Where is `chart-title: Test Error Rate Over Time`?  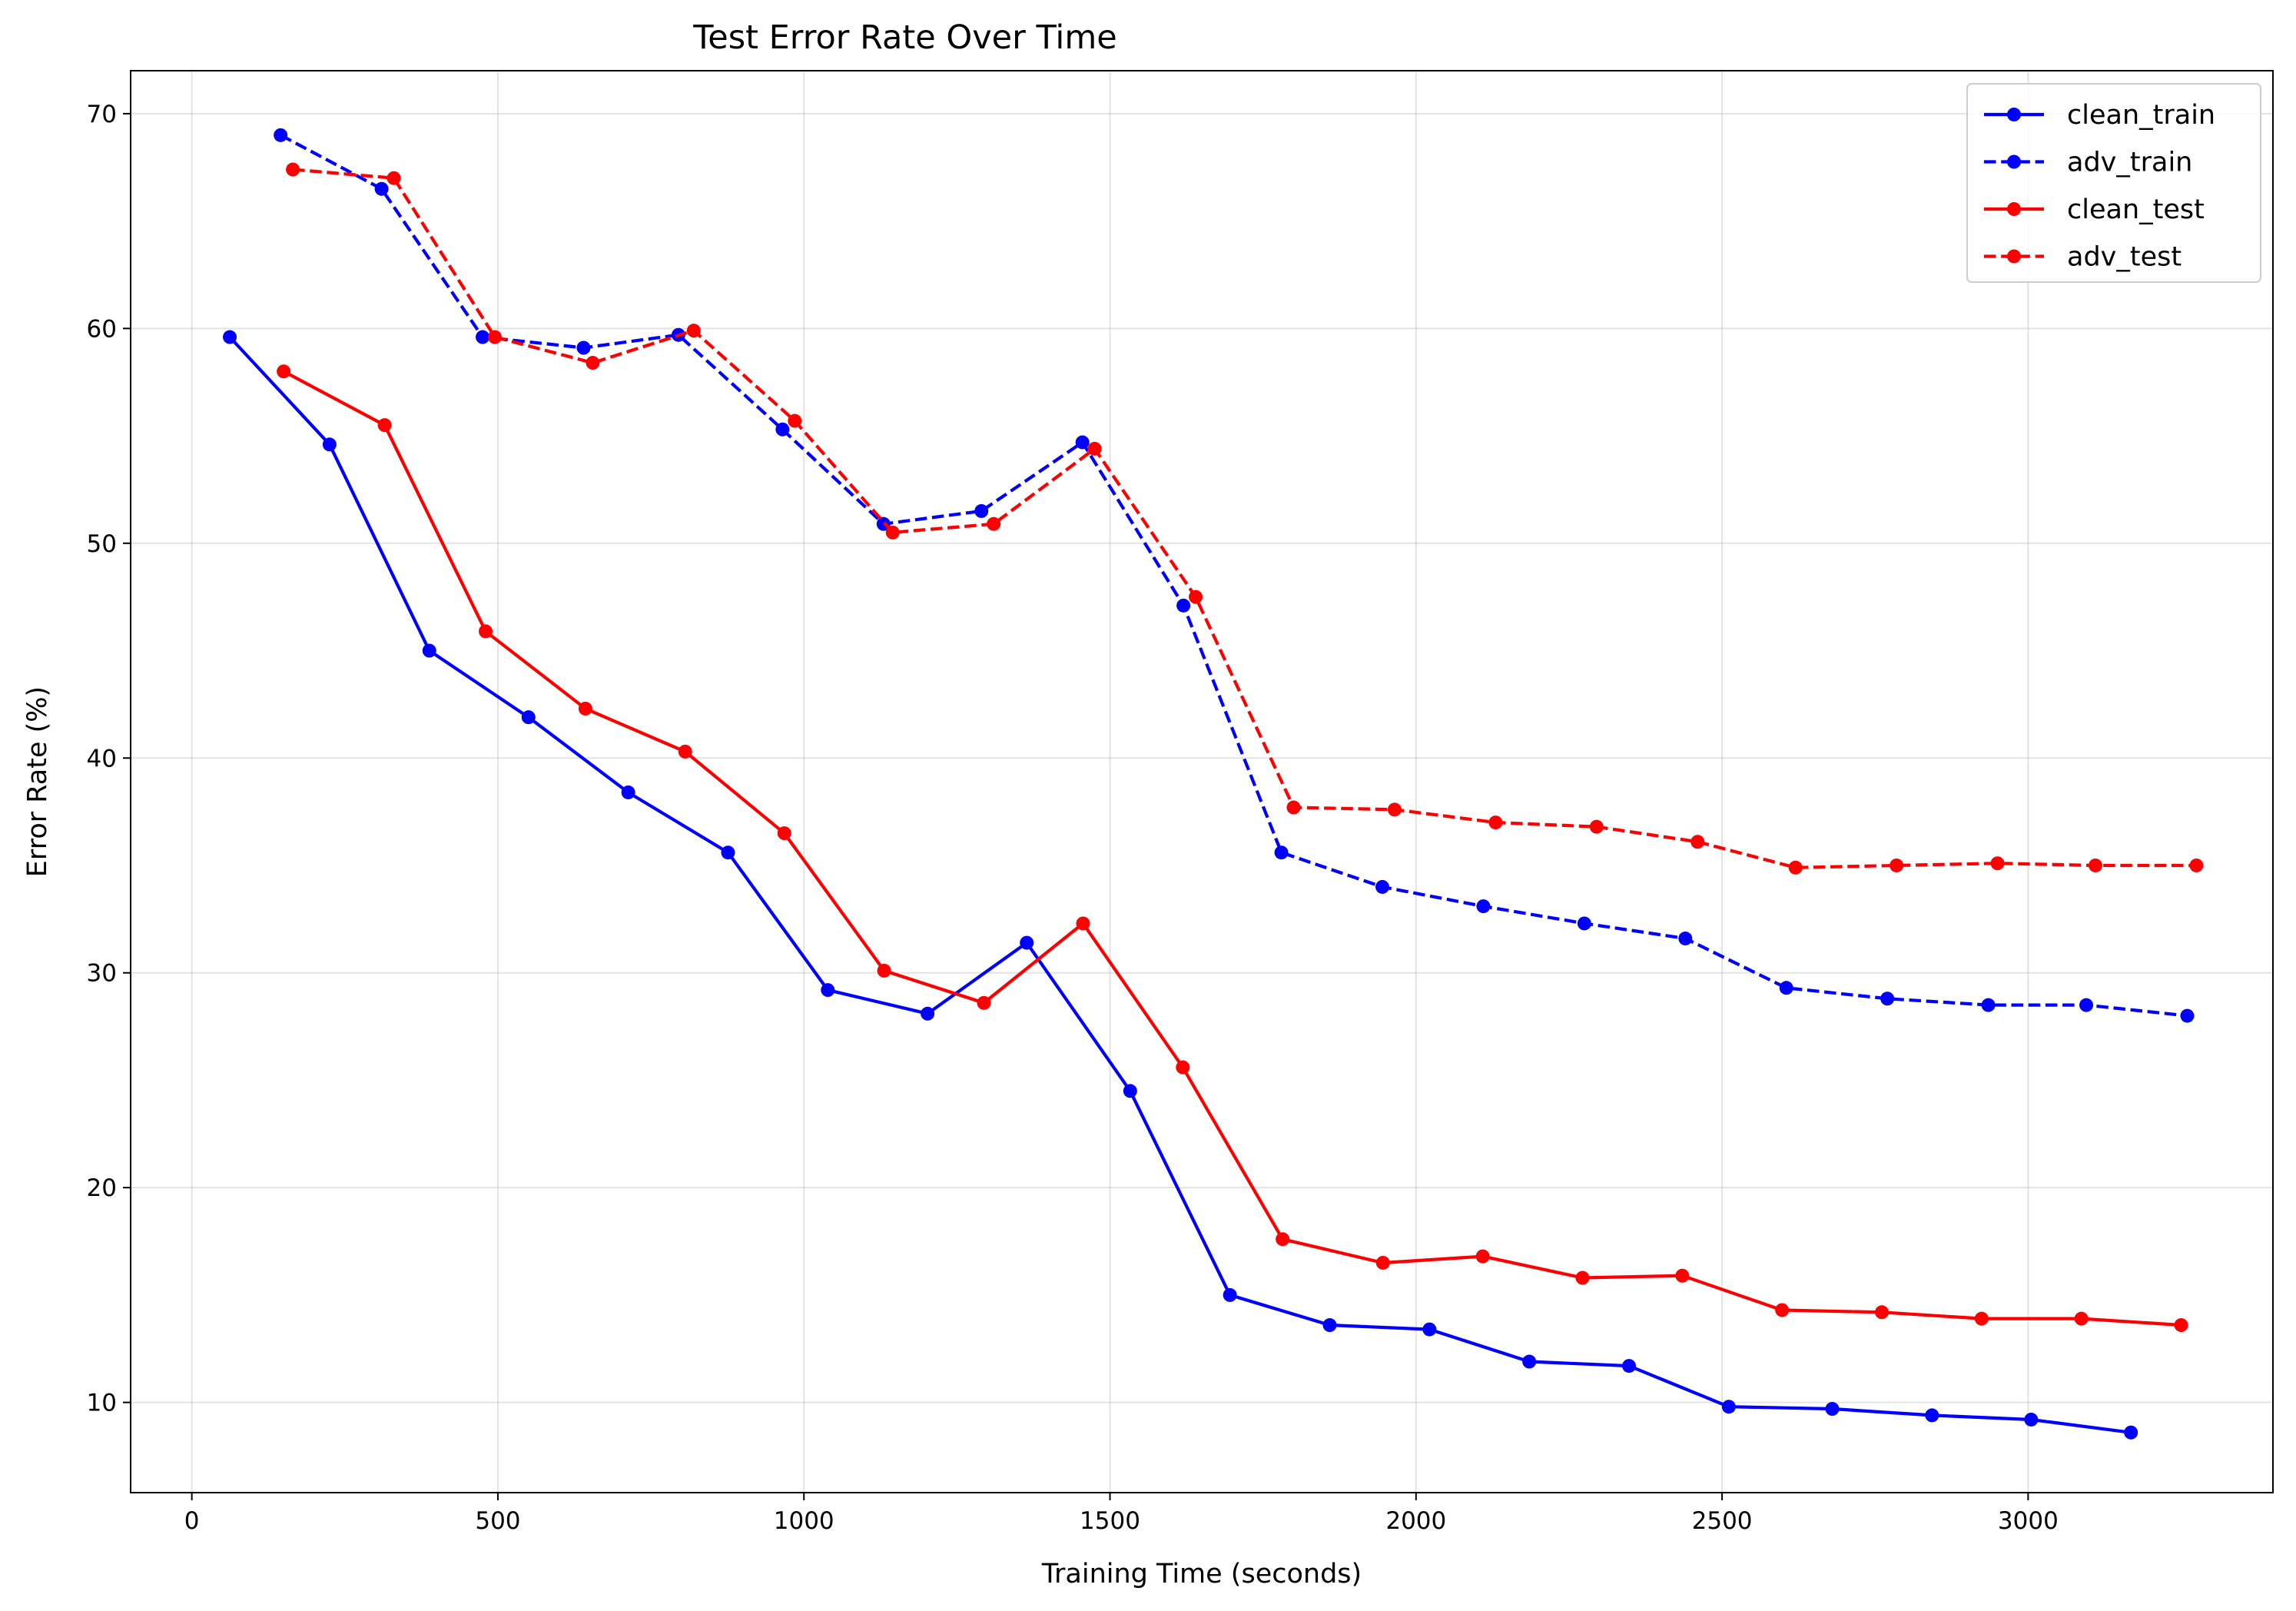
chart-title: Test Error Rate Over Time is located at coordinates (904, 37).